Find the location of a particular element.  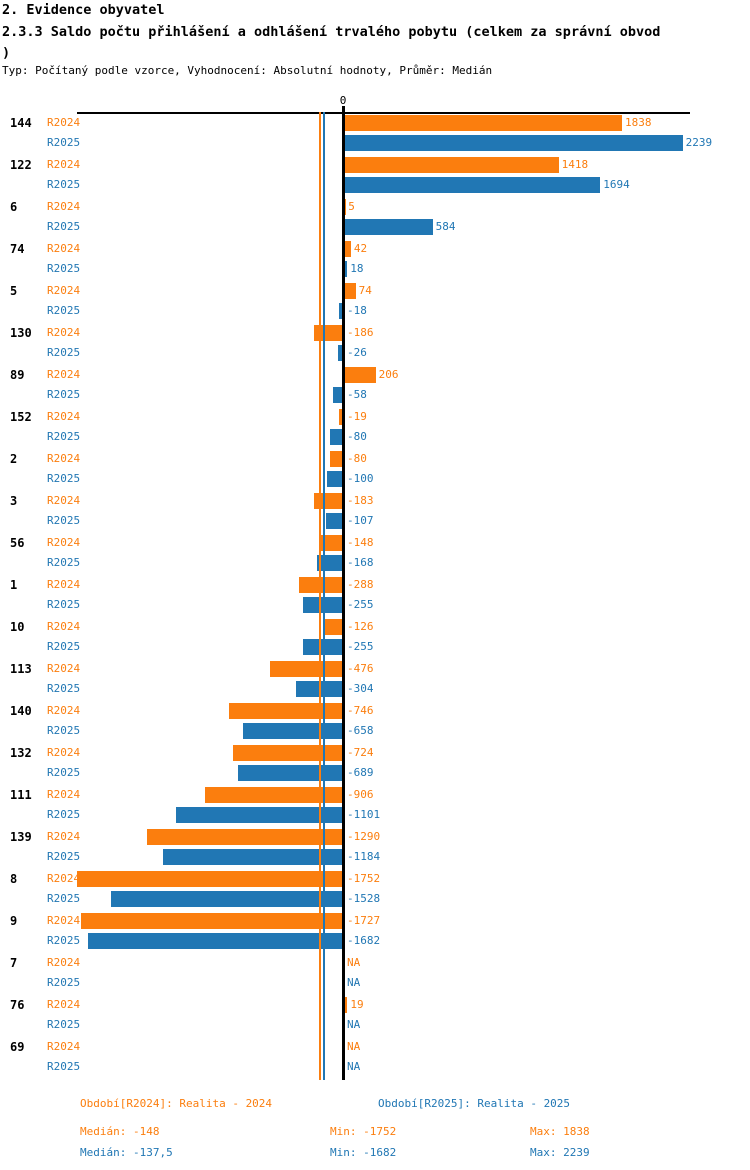

value-label: -107 is located at coordinates (360, 520).